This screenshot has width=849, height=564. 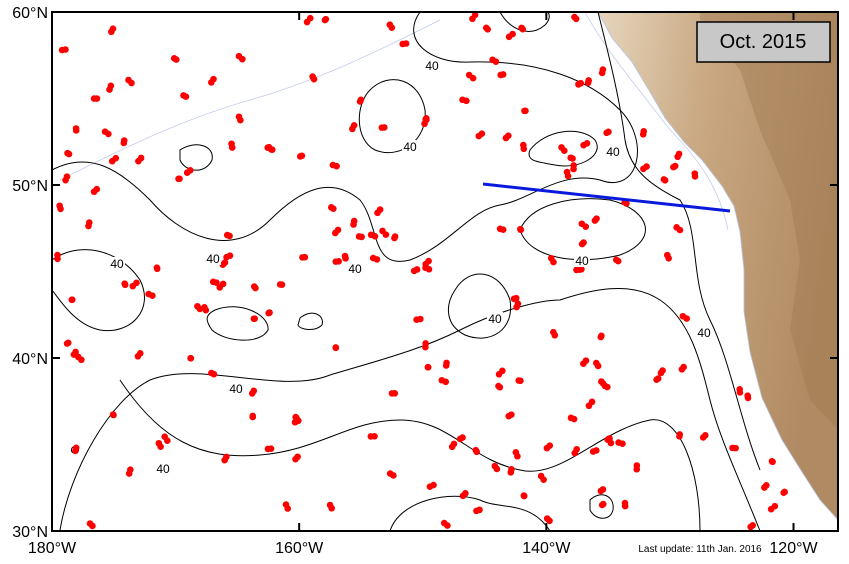 What do you see at coordinates (30, 13) in the screenshot?
I see `y-tick-label: 60°N` at bounding box center [30, 13].